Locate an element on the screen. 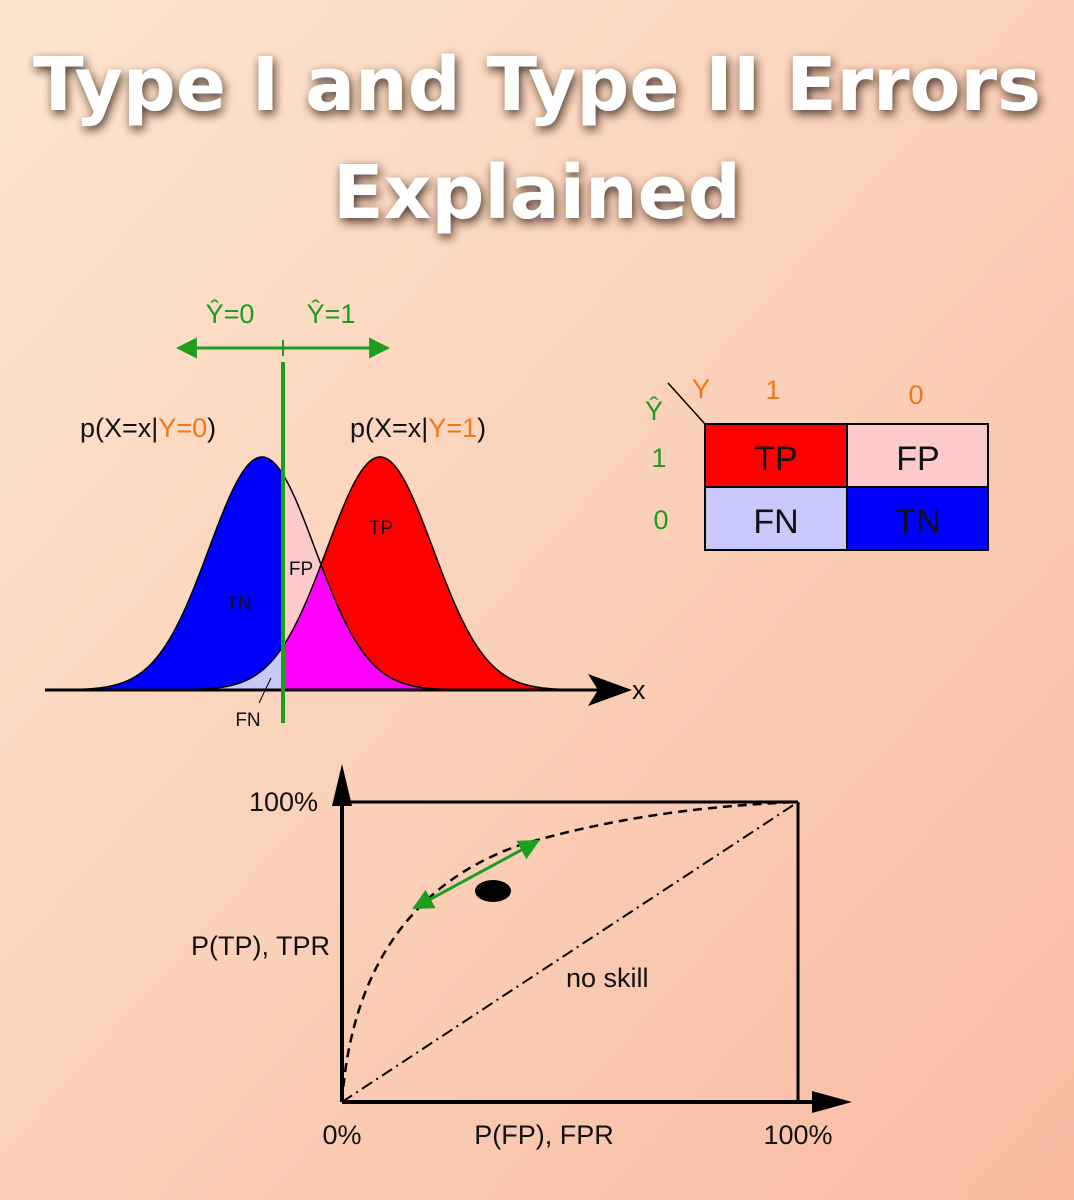 This screenshot has height=1200, width=1074. cell-label: FP is located at coordinates (917, 459).